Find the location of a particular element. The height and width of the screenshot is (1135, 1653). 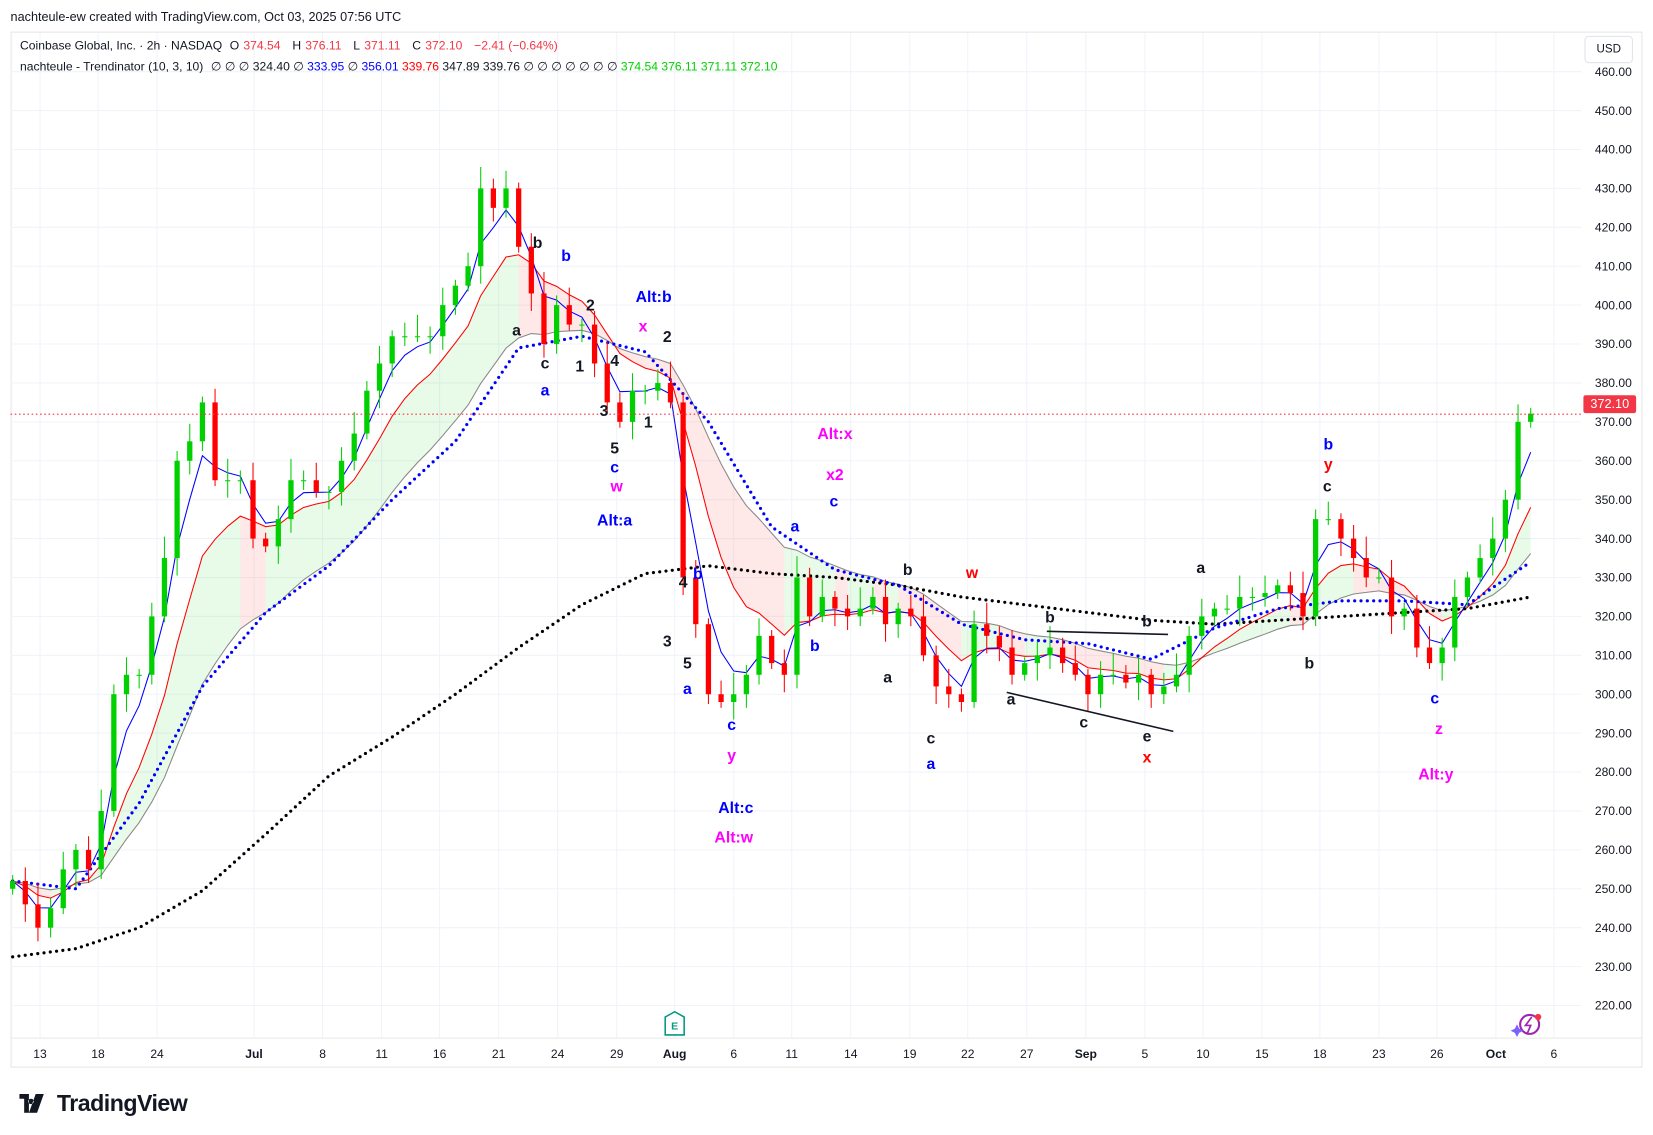

earnings-badge-icon: E is located at coordinates (674, 1023).